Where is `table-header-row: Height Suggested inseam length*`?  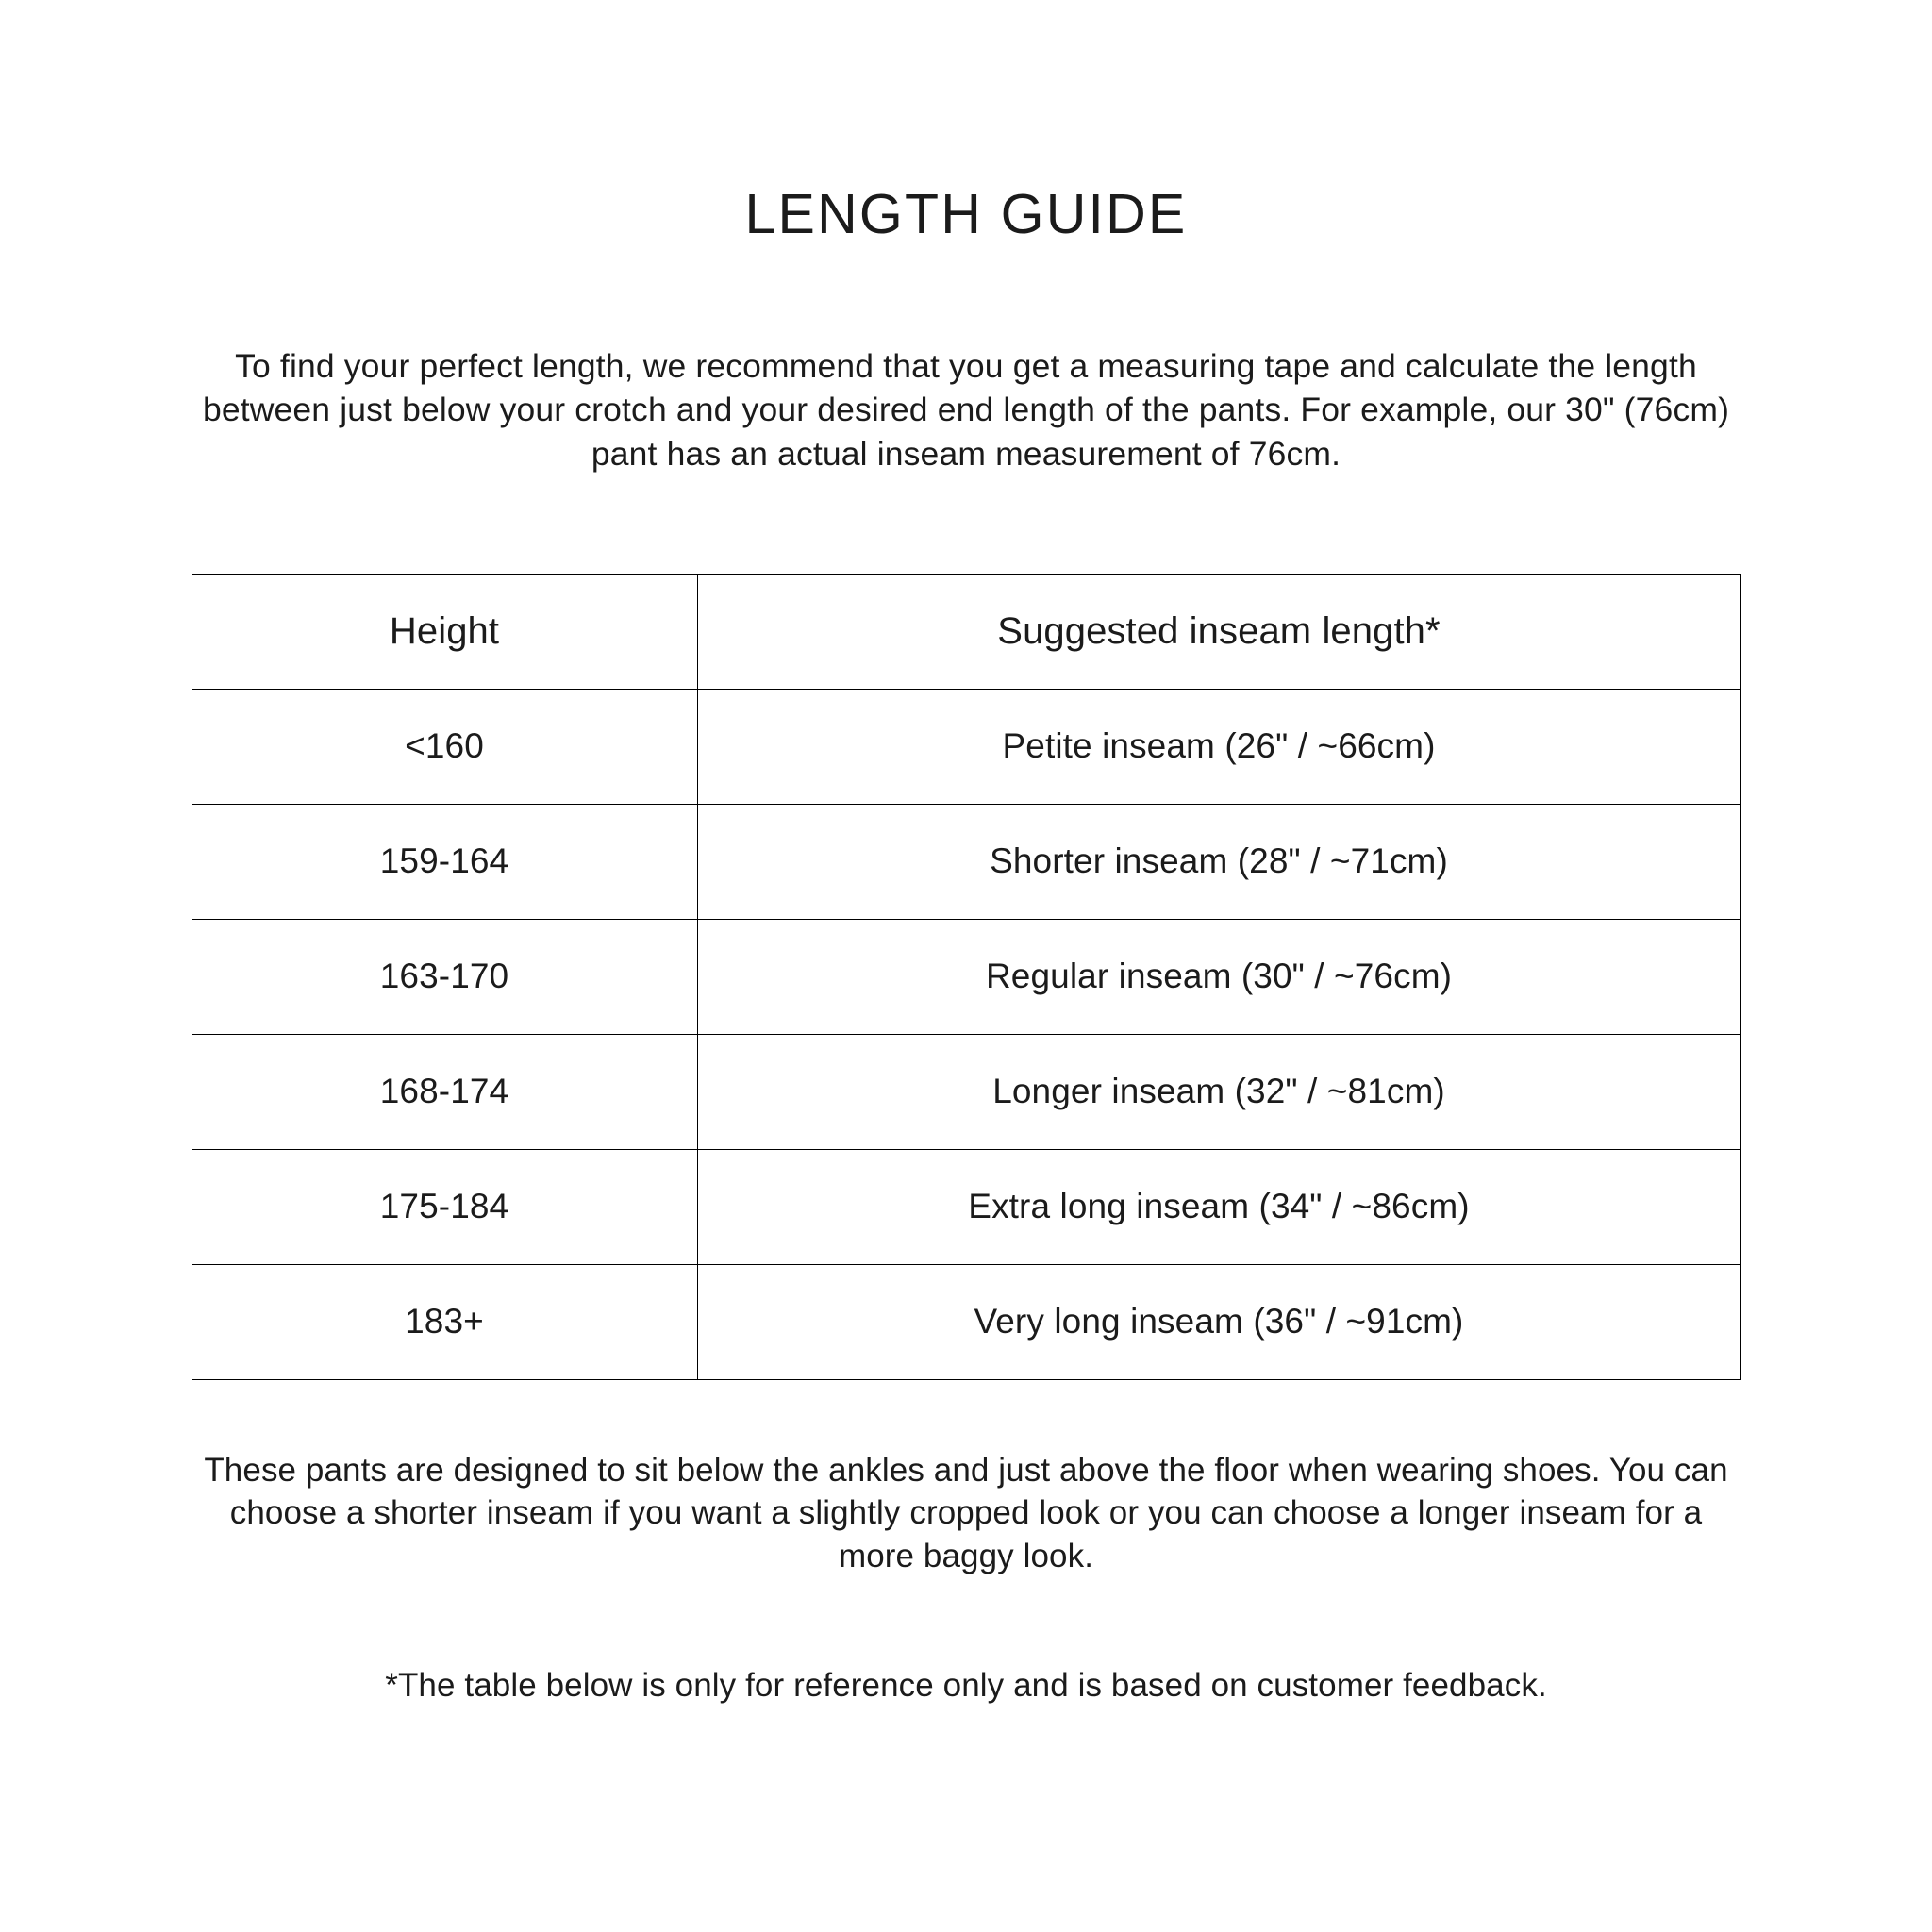 table-header-row: Height Suggested inseam length* is located at coordinates (966, 632).